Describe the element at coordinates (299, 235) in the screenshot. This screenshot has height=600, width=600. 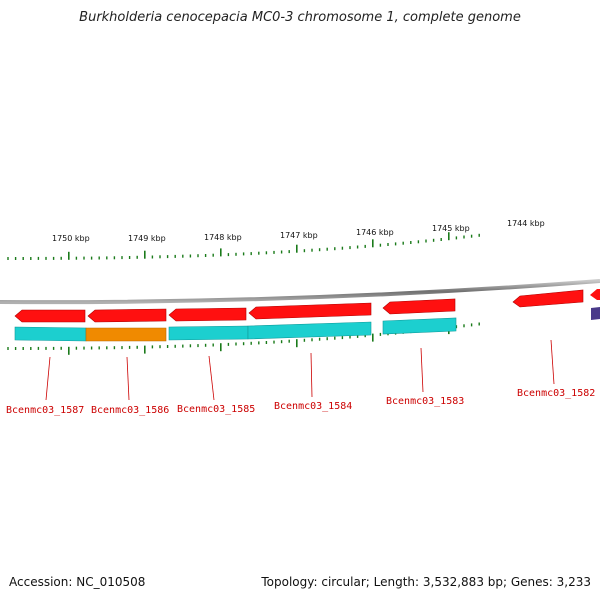
I see `ruler-label: 1747 kbp` at that location.